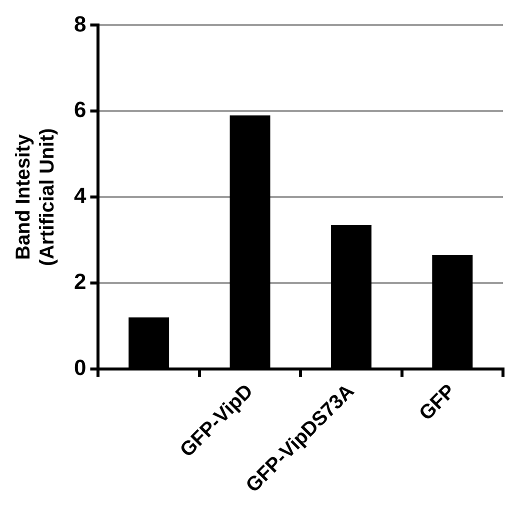  I want to click on y-tick-label: 4, so click(80, 195).